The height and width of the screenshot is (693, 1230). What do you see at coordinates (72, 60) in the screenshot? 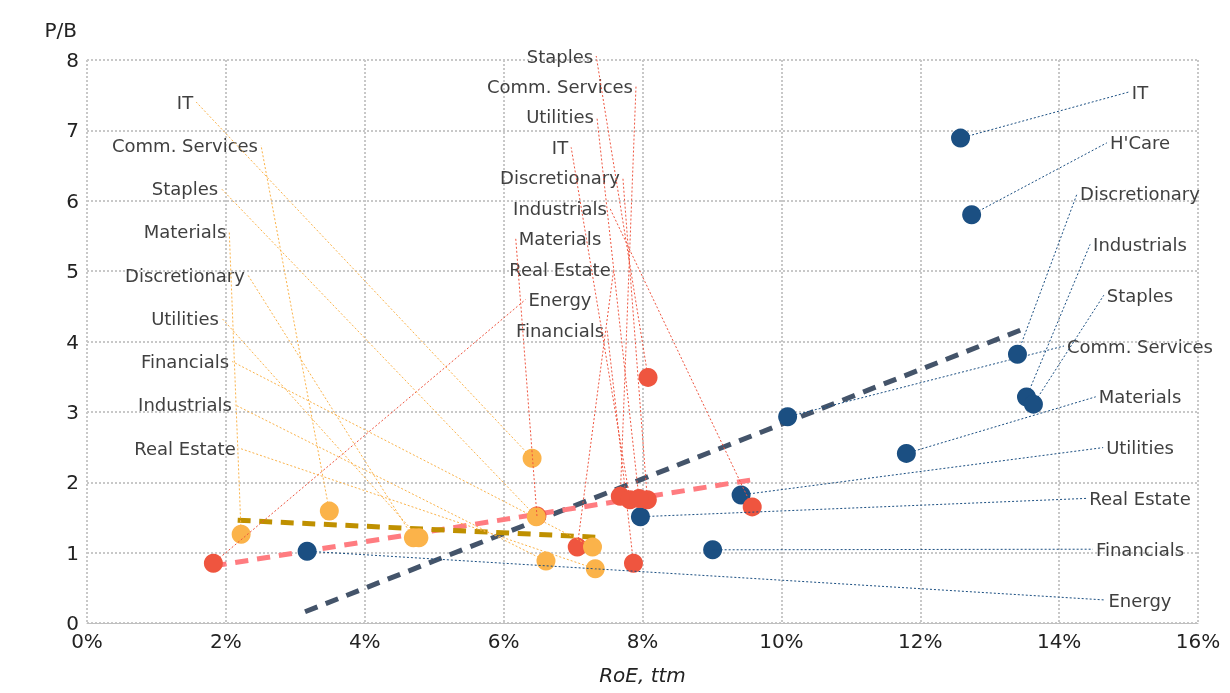
I see `y-tick-label: 8` at bounding box center [72, 60].